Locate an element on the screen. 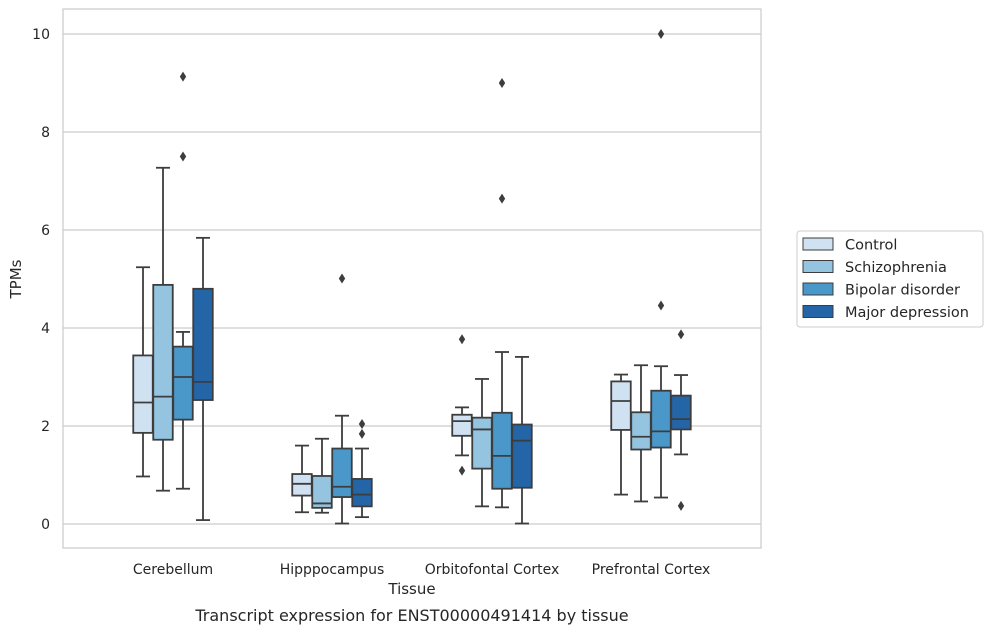 Image resolution: width=992 pixels, height=634 pixels. x-tick-label: Prefrontal Cortex is located at coordinates (651, 570).